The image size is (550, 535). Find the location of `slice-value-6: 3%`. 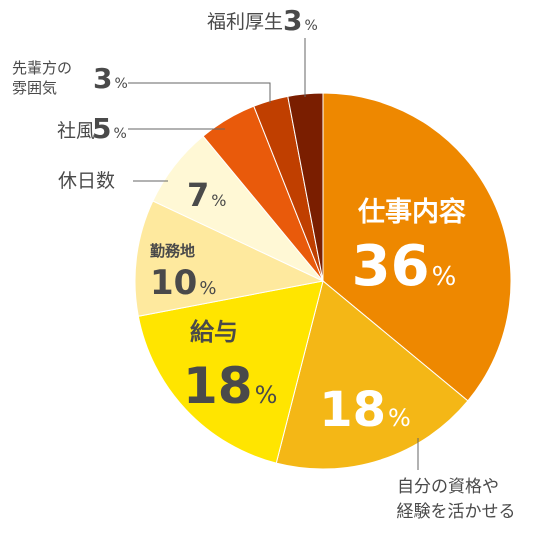

slice-value-6: 3% is located at coordinates (110, 78).